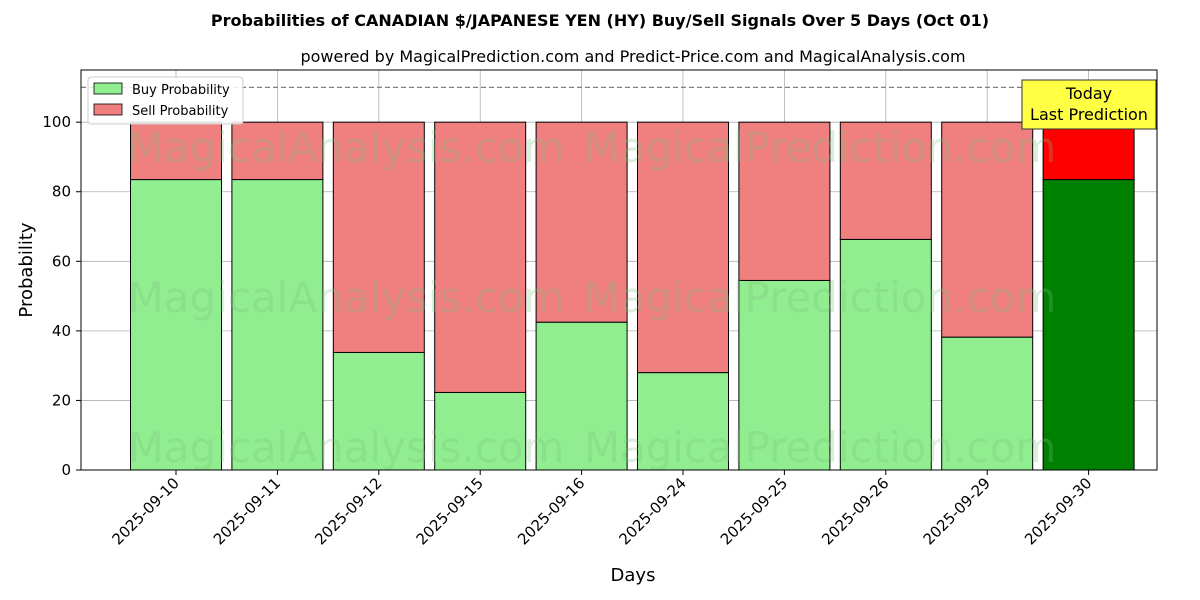 Image resolution: width=1200 pixels, height=600 pixels. I want to click on x-tick-label: 2025-09-30, so click(1058, 511).